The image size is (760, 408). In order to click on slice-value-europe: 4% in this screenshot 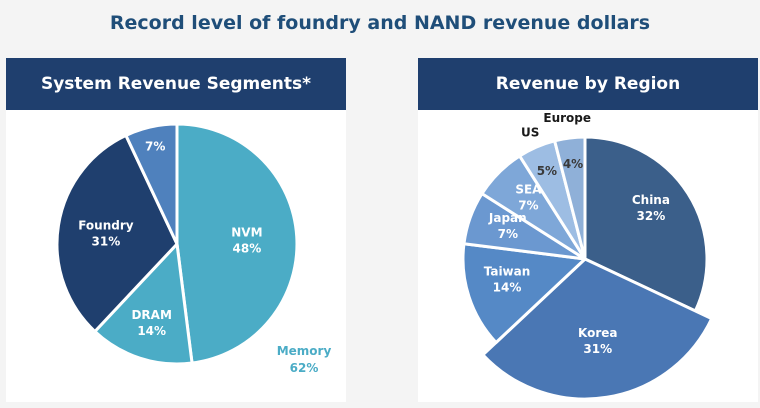, I will do `click(573, 164)`.